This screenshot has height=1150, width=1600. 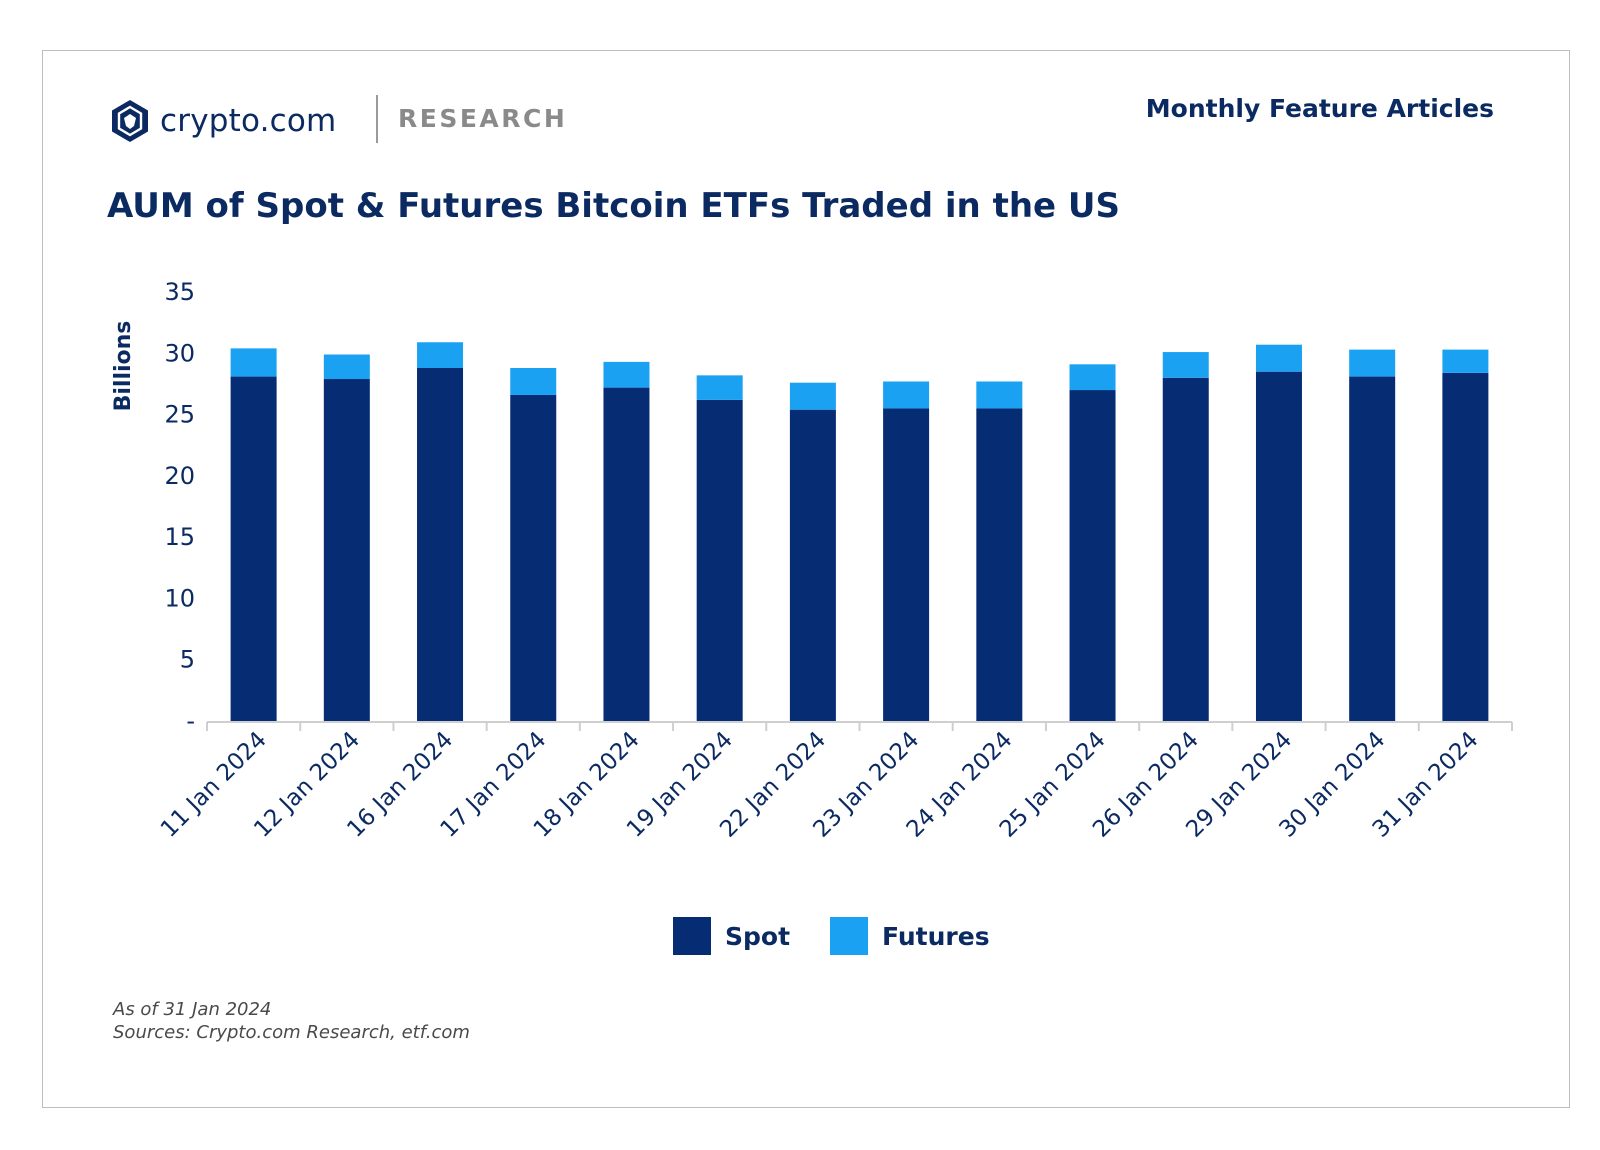 What do you see at coordinates (179, 292) in the screenshot?
I see `y-tick-label: 35` at bounding box center [179, 292].